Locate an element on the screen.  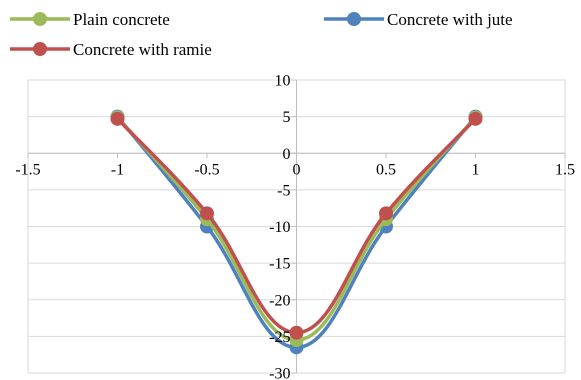
x-tick-labels: -1.5 -1 -0.5 0 0.5 1 1.5 is located at coordinates (295, 169).